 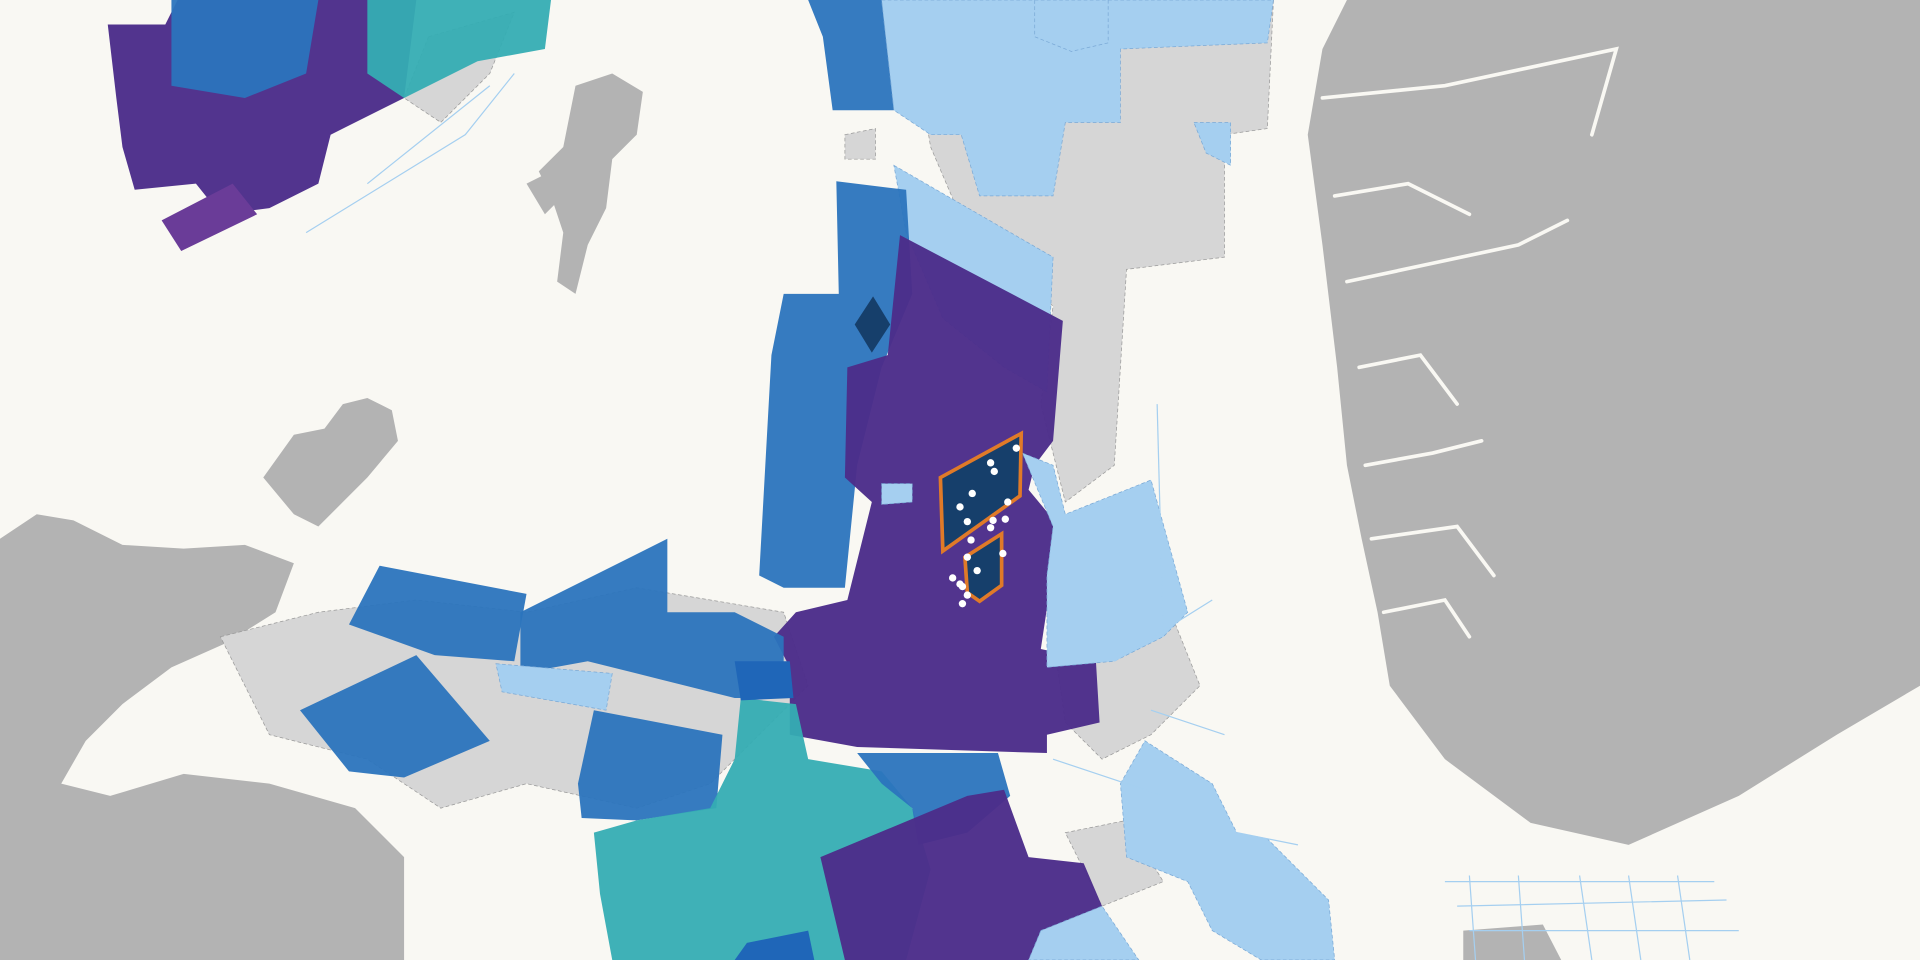 What do you see at coordinates (872, 324) in the screenshot?
I see `block-navy` at bounding box center [872, 324].